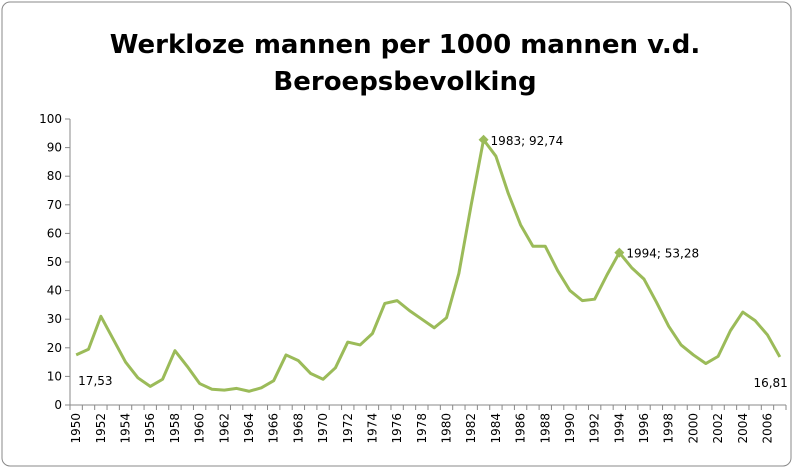 The image size is (794, 469). What do you see at coordinates (58, 405) in the screenshot?
I see `y-tick-label: 0` at bounding box center [58, 405].